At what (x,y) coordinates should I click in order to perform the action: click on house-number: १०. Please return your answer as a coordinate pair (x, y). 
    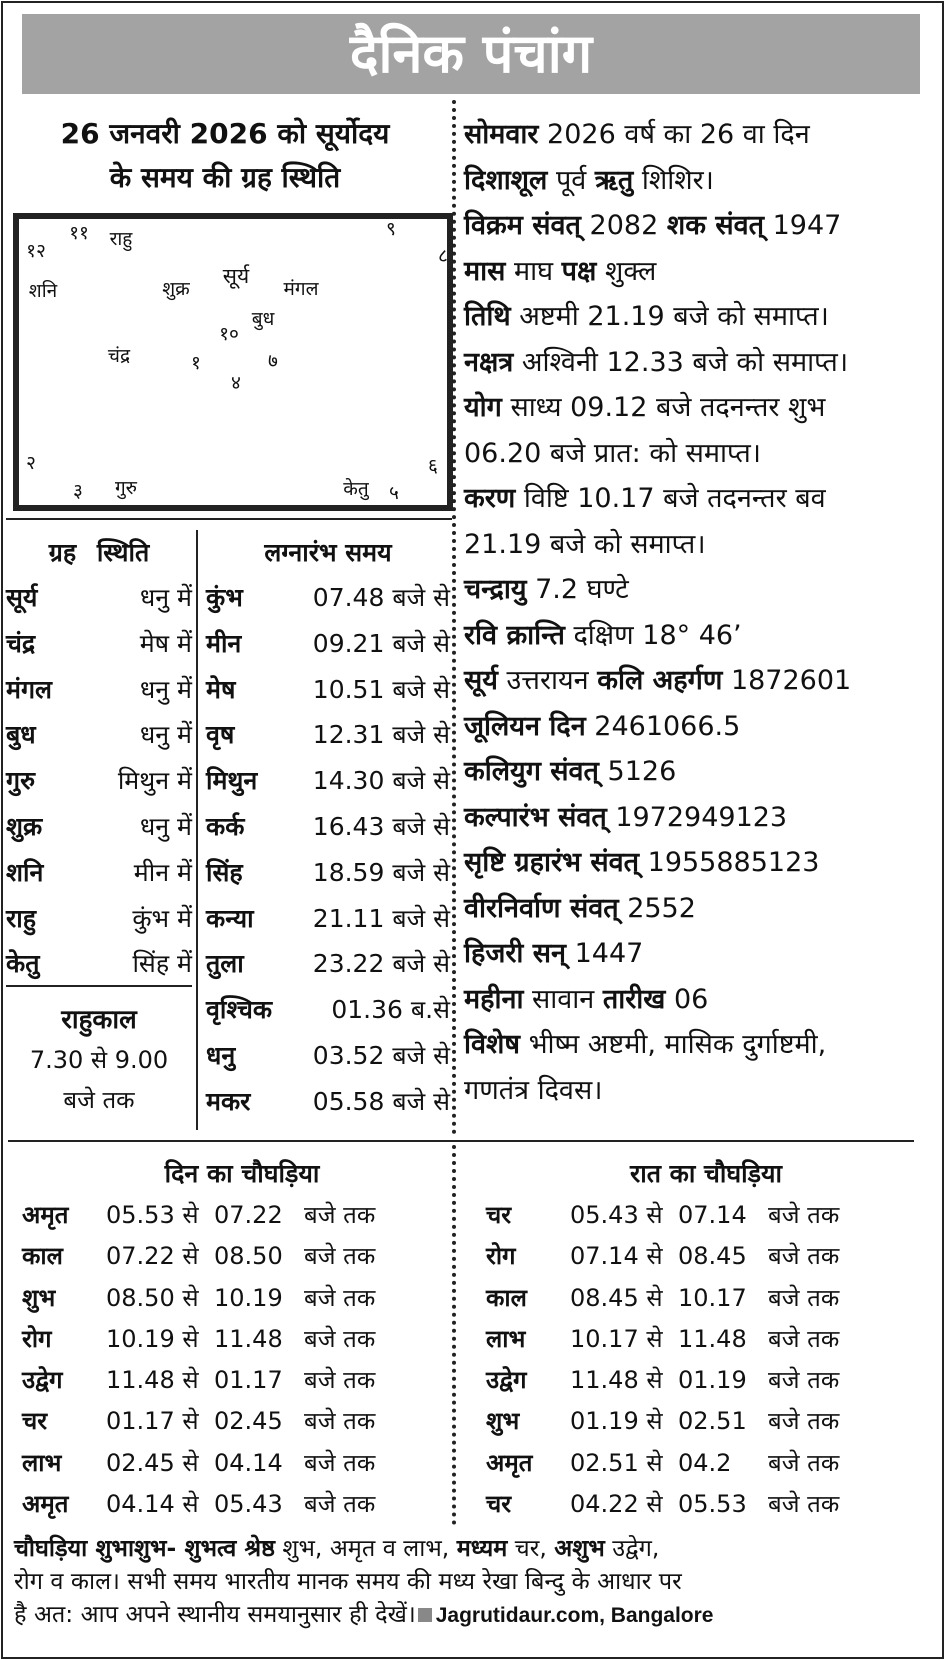
    Looking at the image, I should click on (229, 334).